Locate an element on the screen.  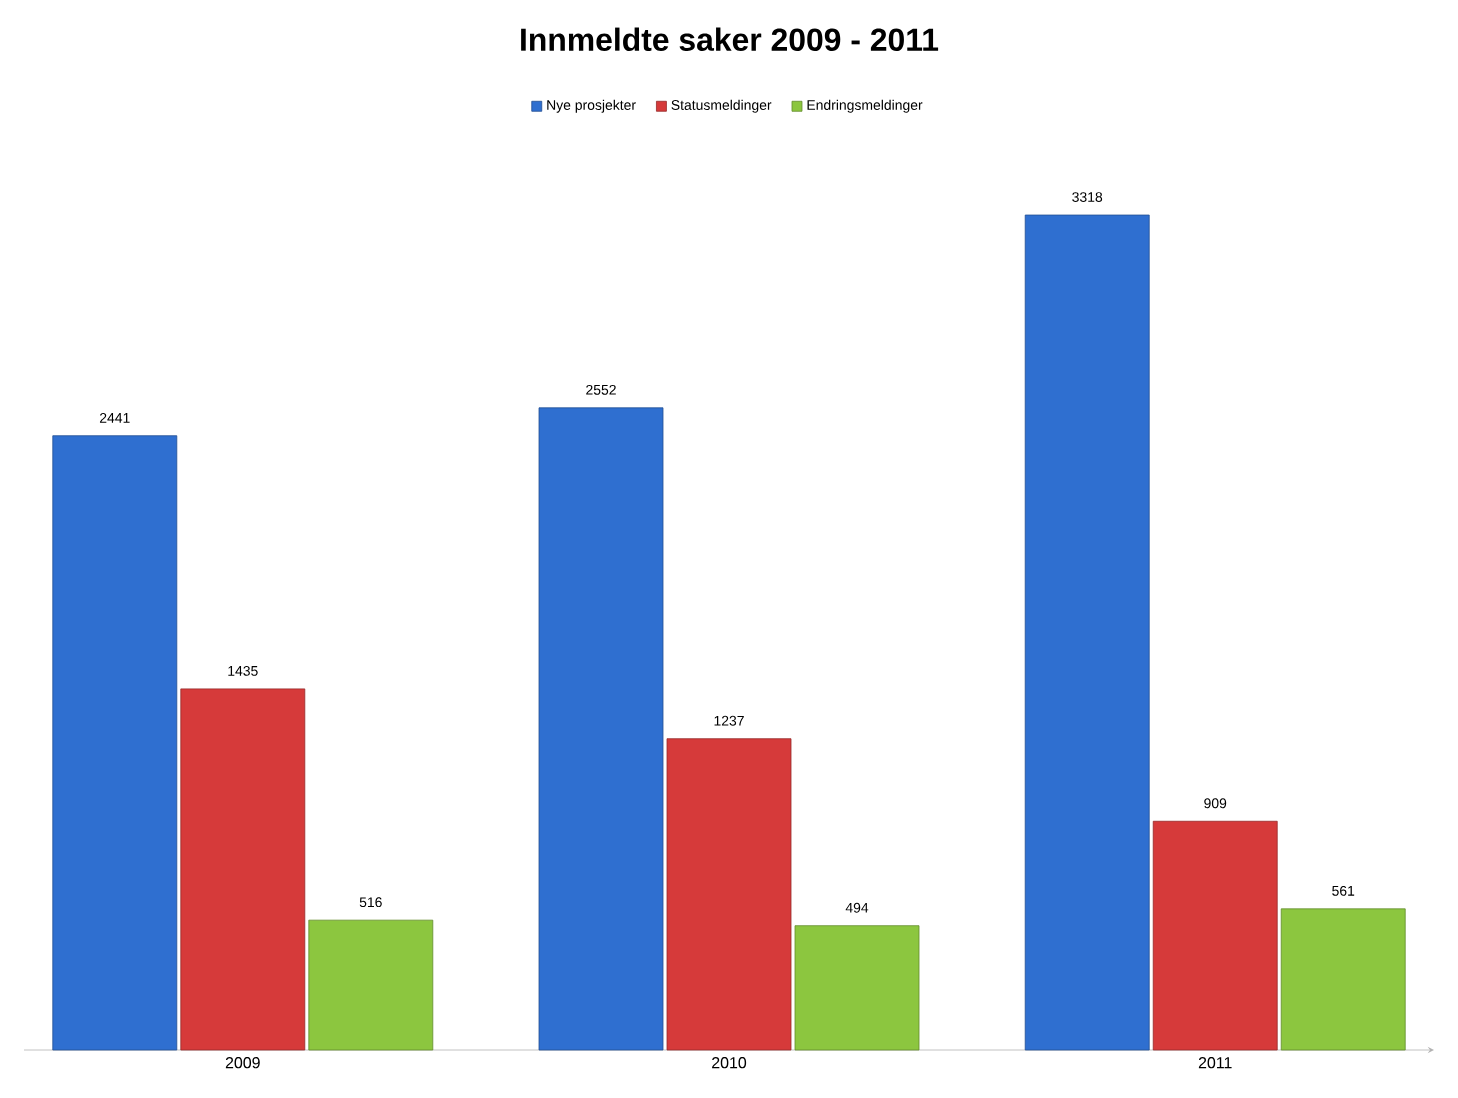
chart-title: Innmeldte saker 2009 - 2011 is located at coordinates (730, 39).